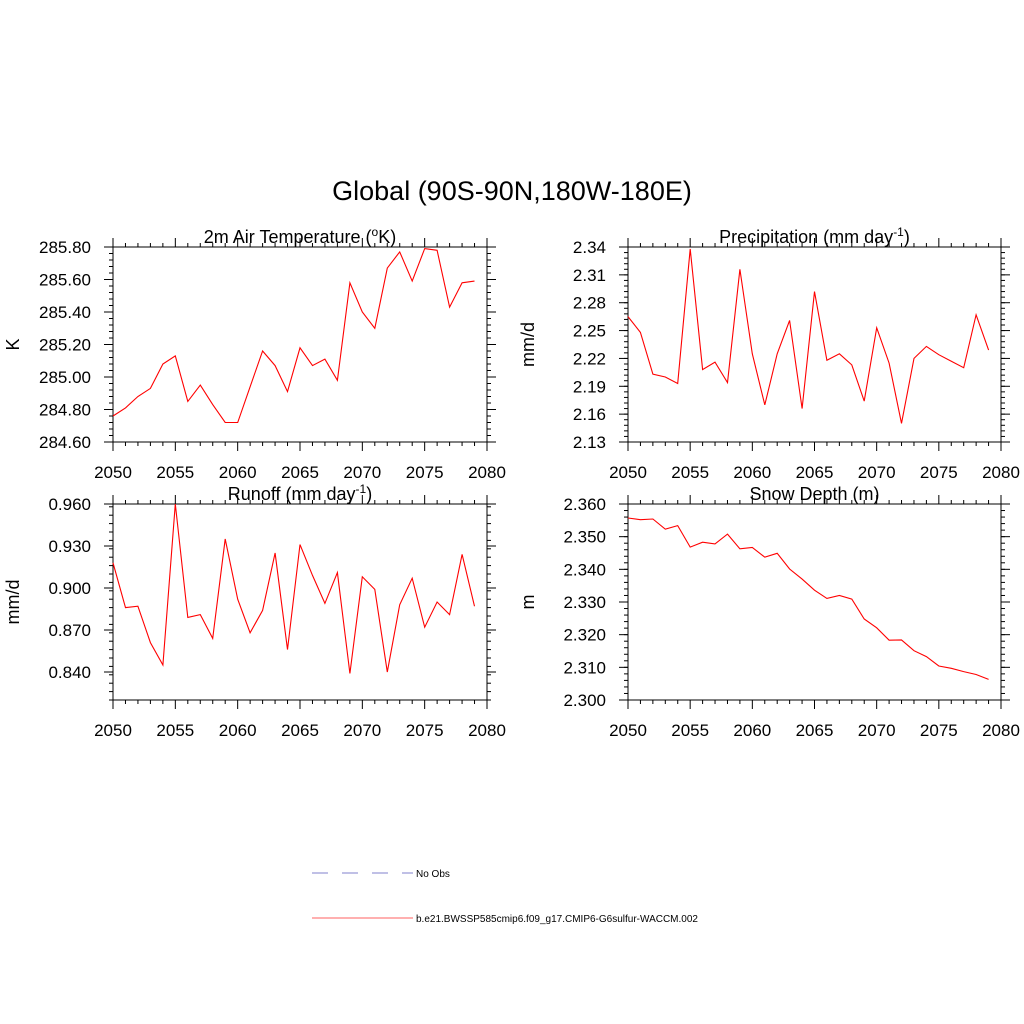 This screenshot has height=1024, width=1024. I want to click on y-tick-label: 2.19, so click(589, 386).